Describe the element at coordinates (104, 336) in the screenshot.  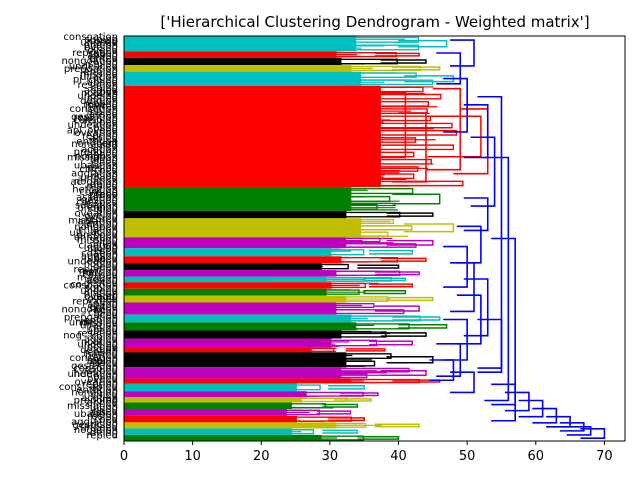
I see `leaf-label: coing` at that location.